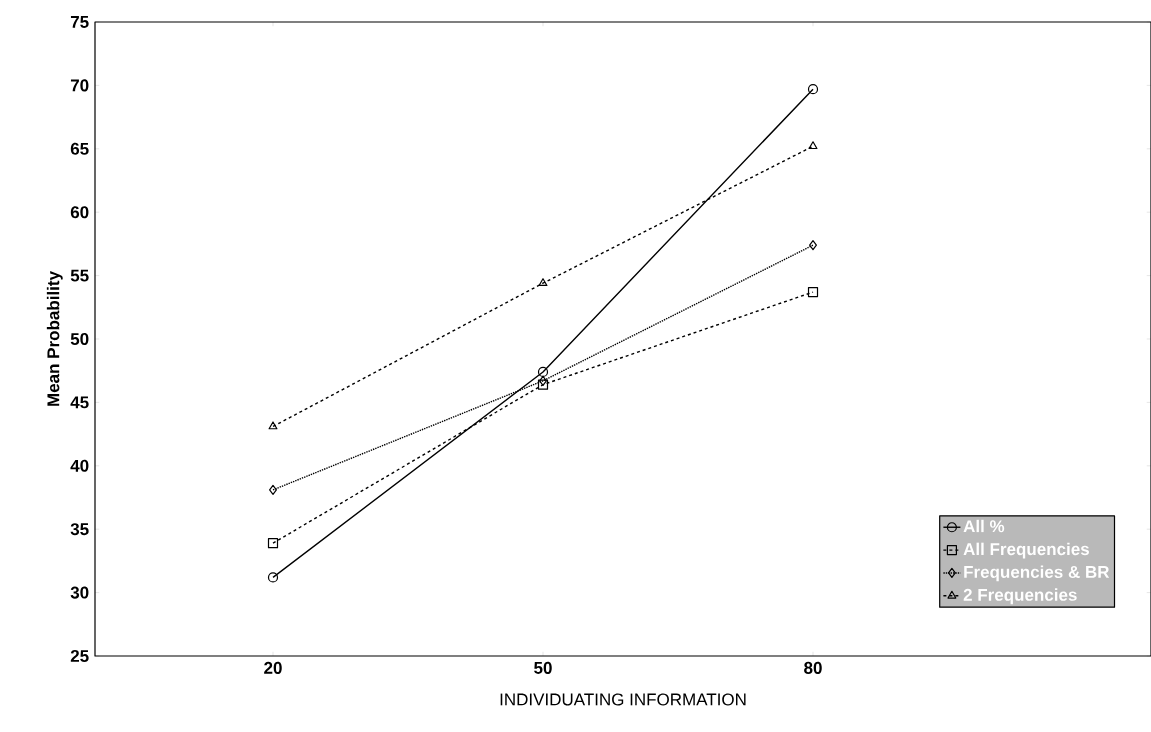 Image resolution: width=1151 pixels, height=732 pixels. Describe the element at coordinates (1026, 550) in the screenshot. I see `legend-label: All Frequencies` at that location.